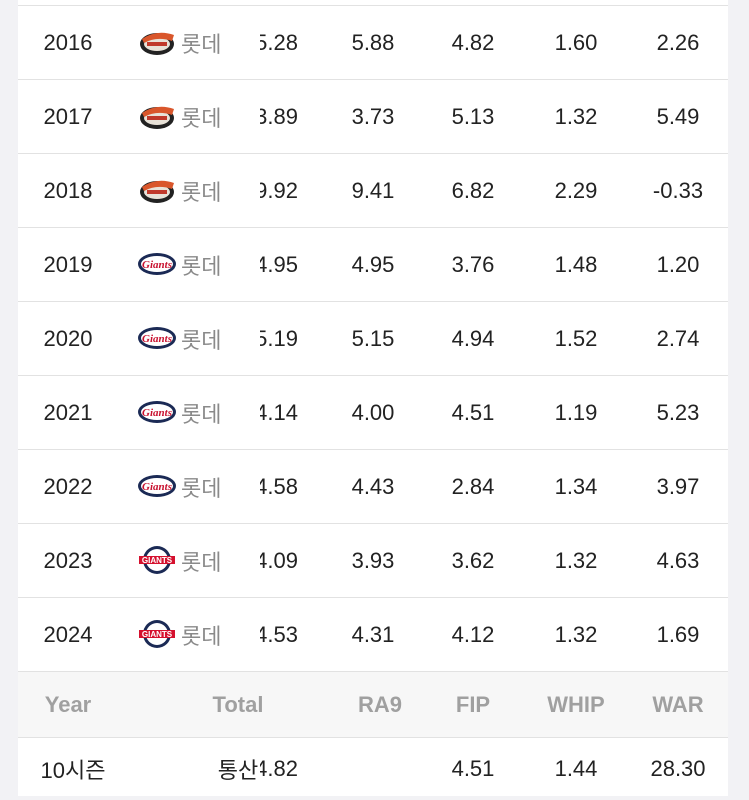 The height and width of the screenshot is (800, 749). What do you see at coordinates (678, 768) in the screenshot?
I see `war-cell: 28.30` at bounding box center [678, 768].